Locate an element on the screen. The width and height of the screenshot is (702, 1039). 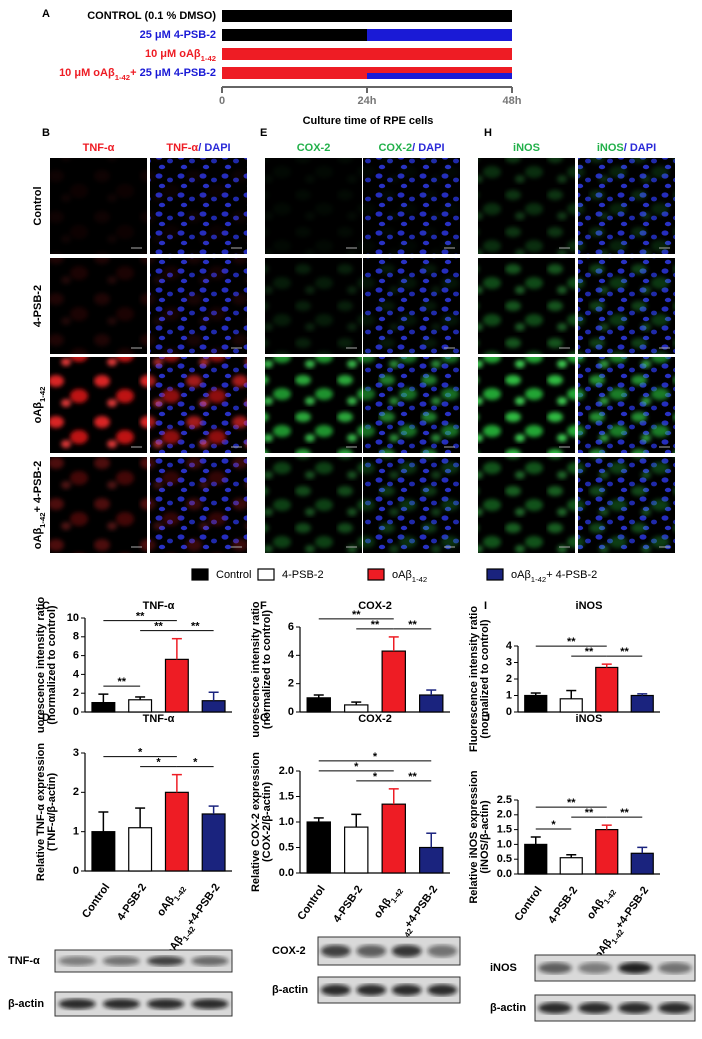
y-axis-label: Fluorescence intensity ratio is located at coordinates (474, 679).